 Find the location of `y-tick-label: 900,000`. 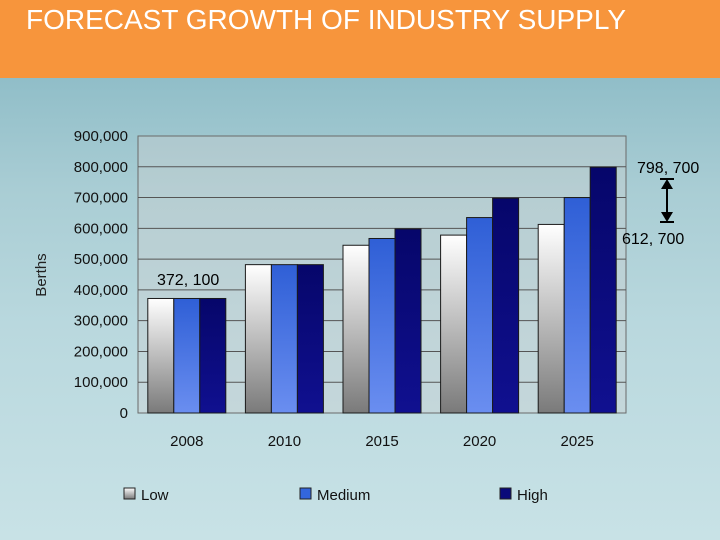

y-tick-label: 900,000 is located at coordinates (101, 136).